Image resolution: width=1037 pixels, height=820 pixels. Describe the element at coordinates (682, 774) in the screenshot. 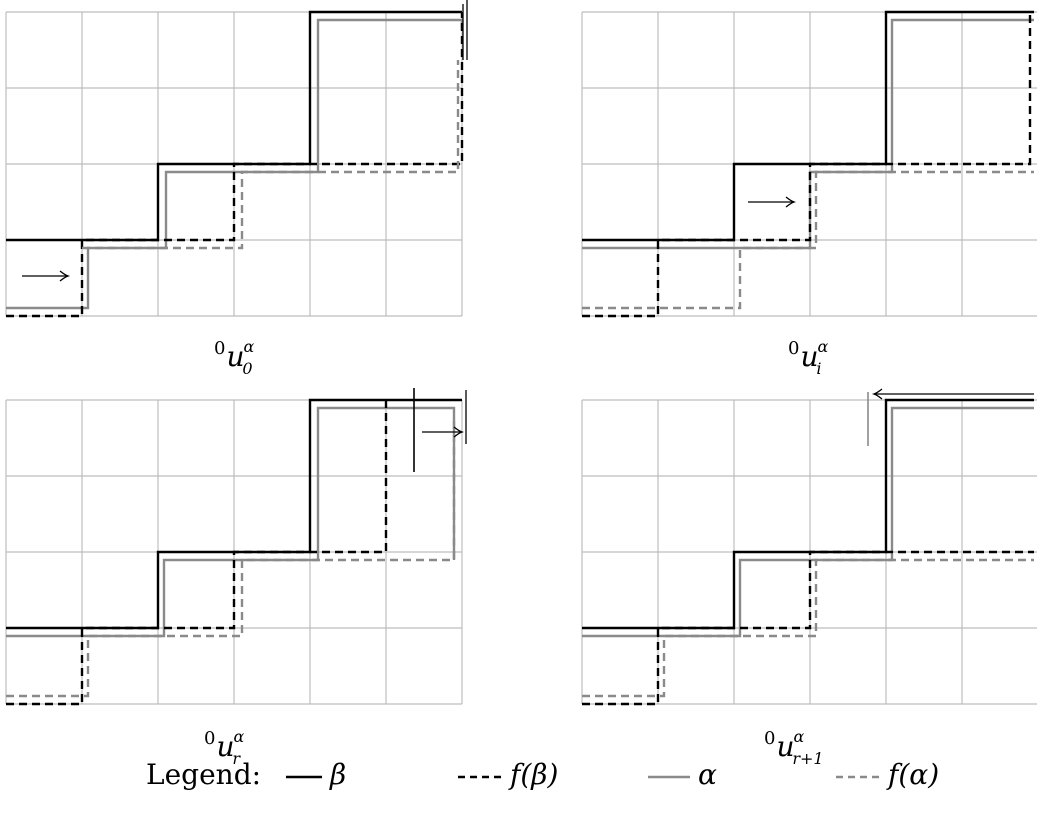

I see `legend-item-alpha: α` at that location.